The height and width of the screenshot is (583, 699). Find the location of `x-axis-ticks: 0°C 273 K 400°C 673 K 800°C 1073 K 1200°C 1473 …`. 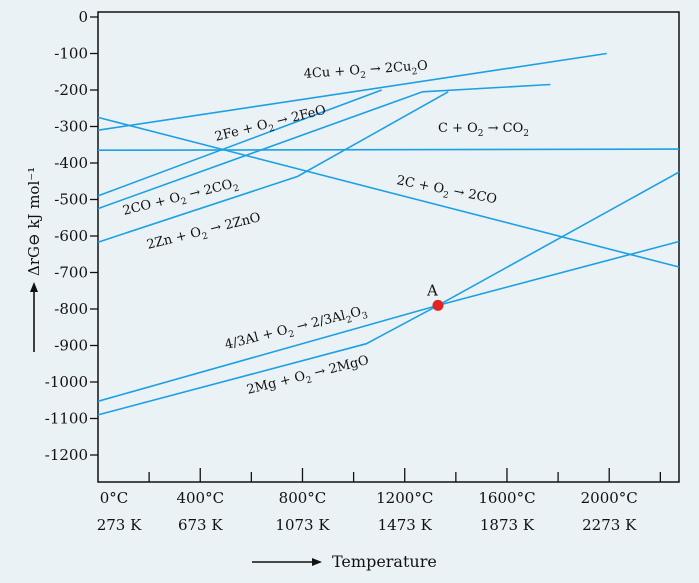

x-axis-ticks: 0°C 273 K 400°C 673 K 800°C 1073 K 1200°C 1473 … is located at coordinates (379, 501).